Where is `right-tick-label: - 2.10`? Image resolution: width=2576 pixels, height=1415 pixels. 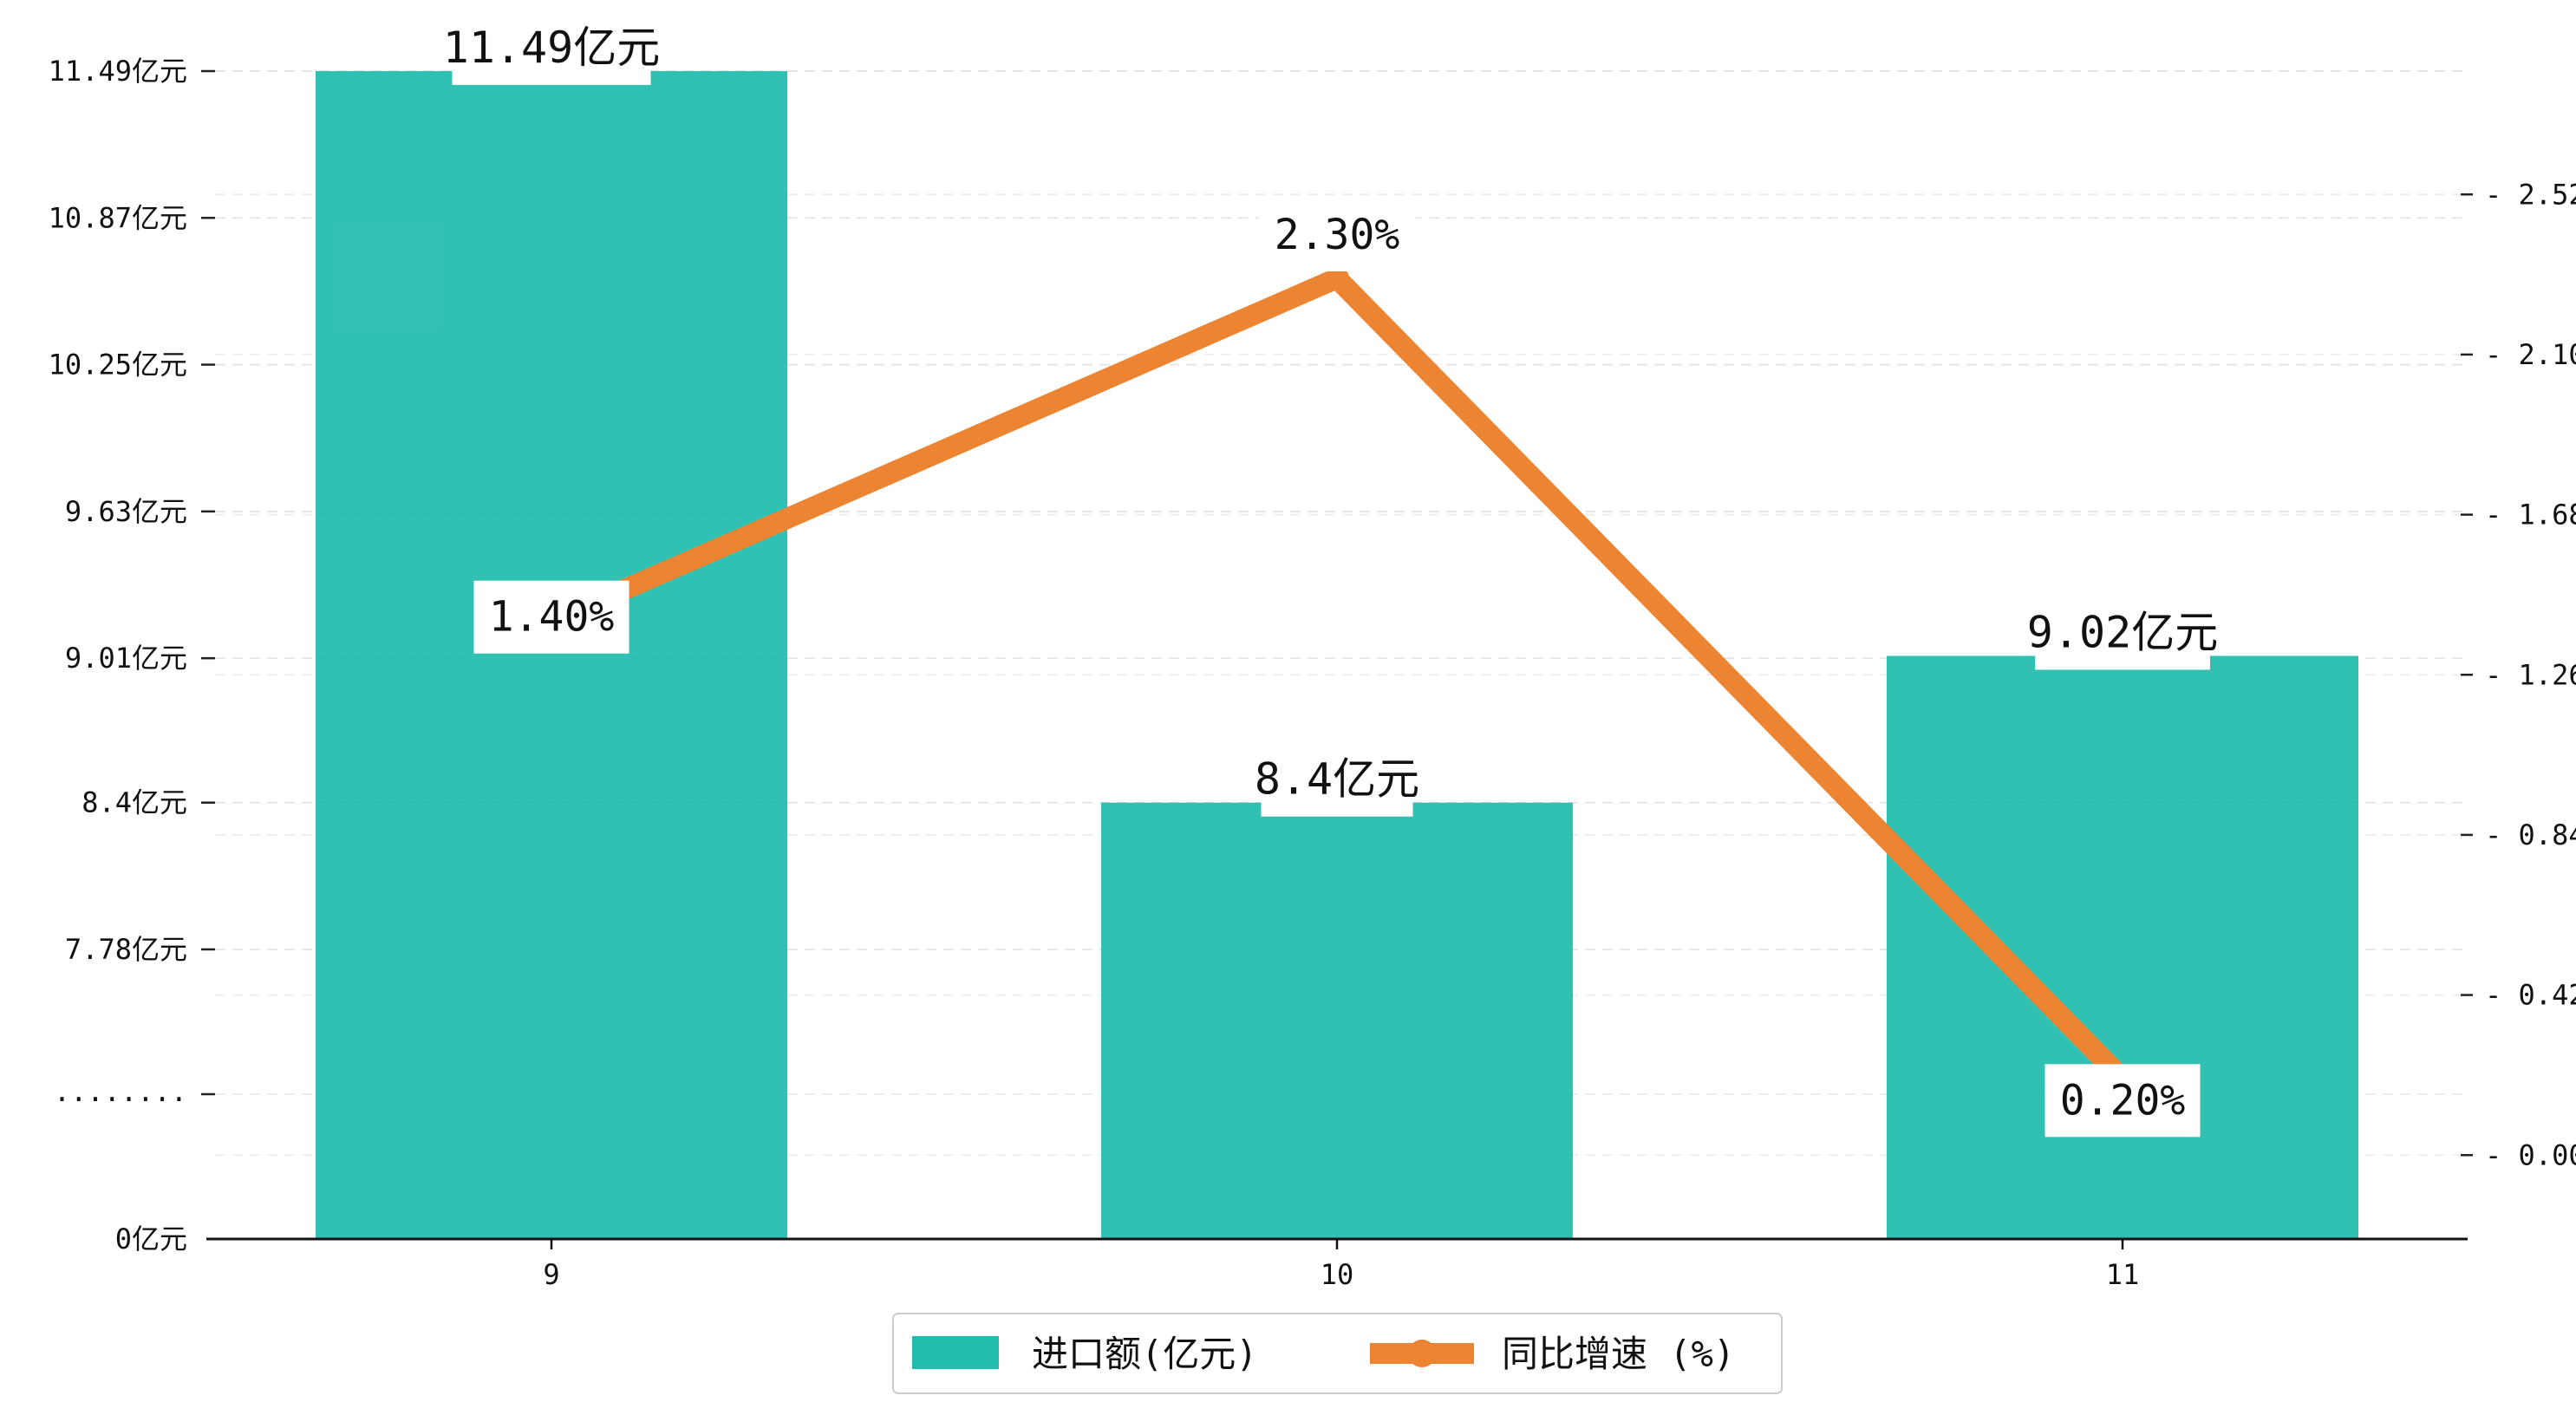
right-tick-label: - 2.10 is located at coordinates (2530, 354).